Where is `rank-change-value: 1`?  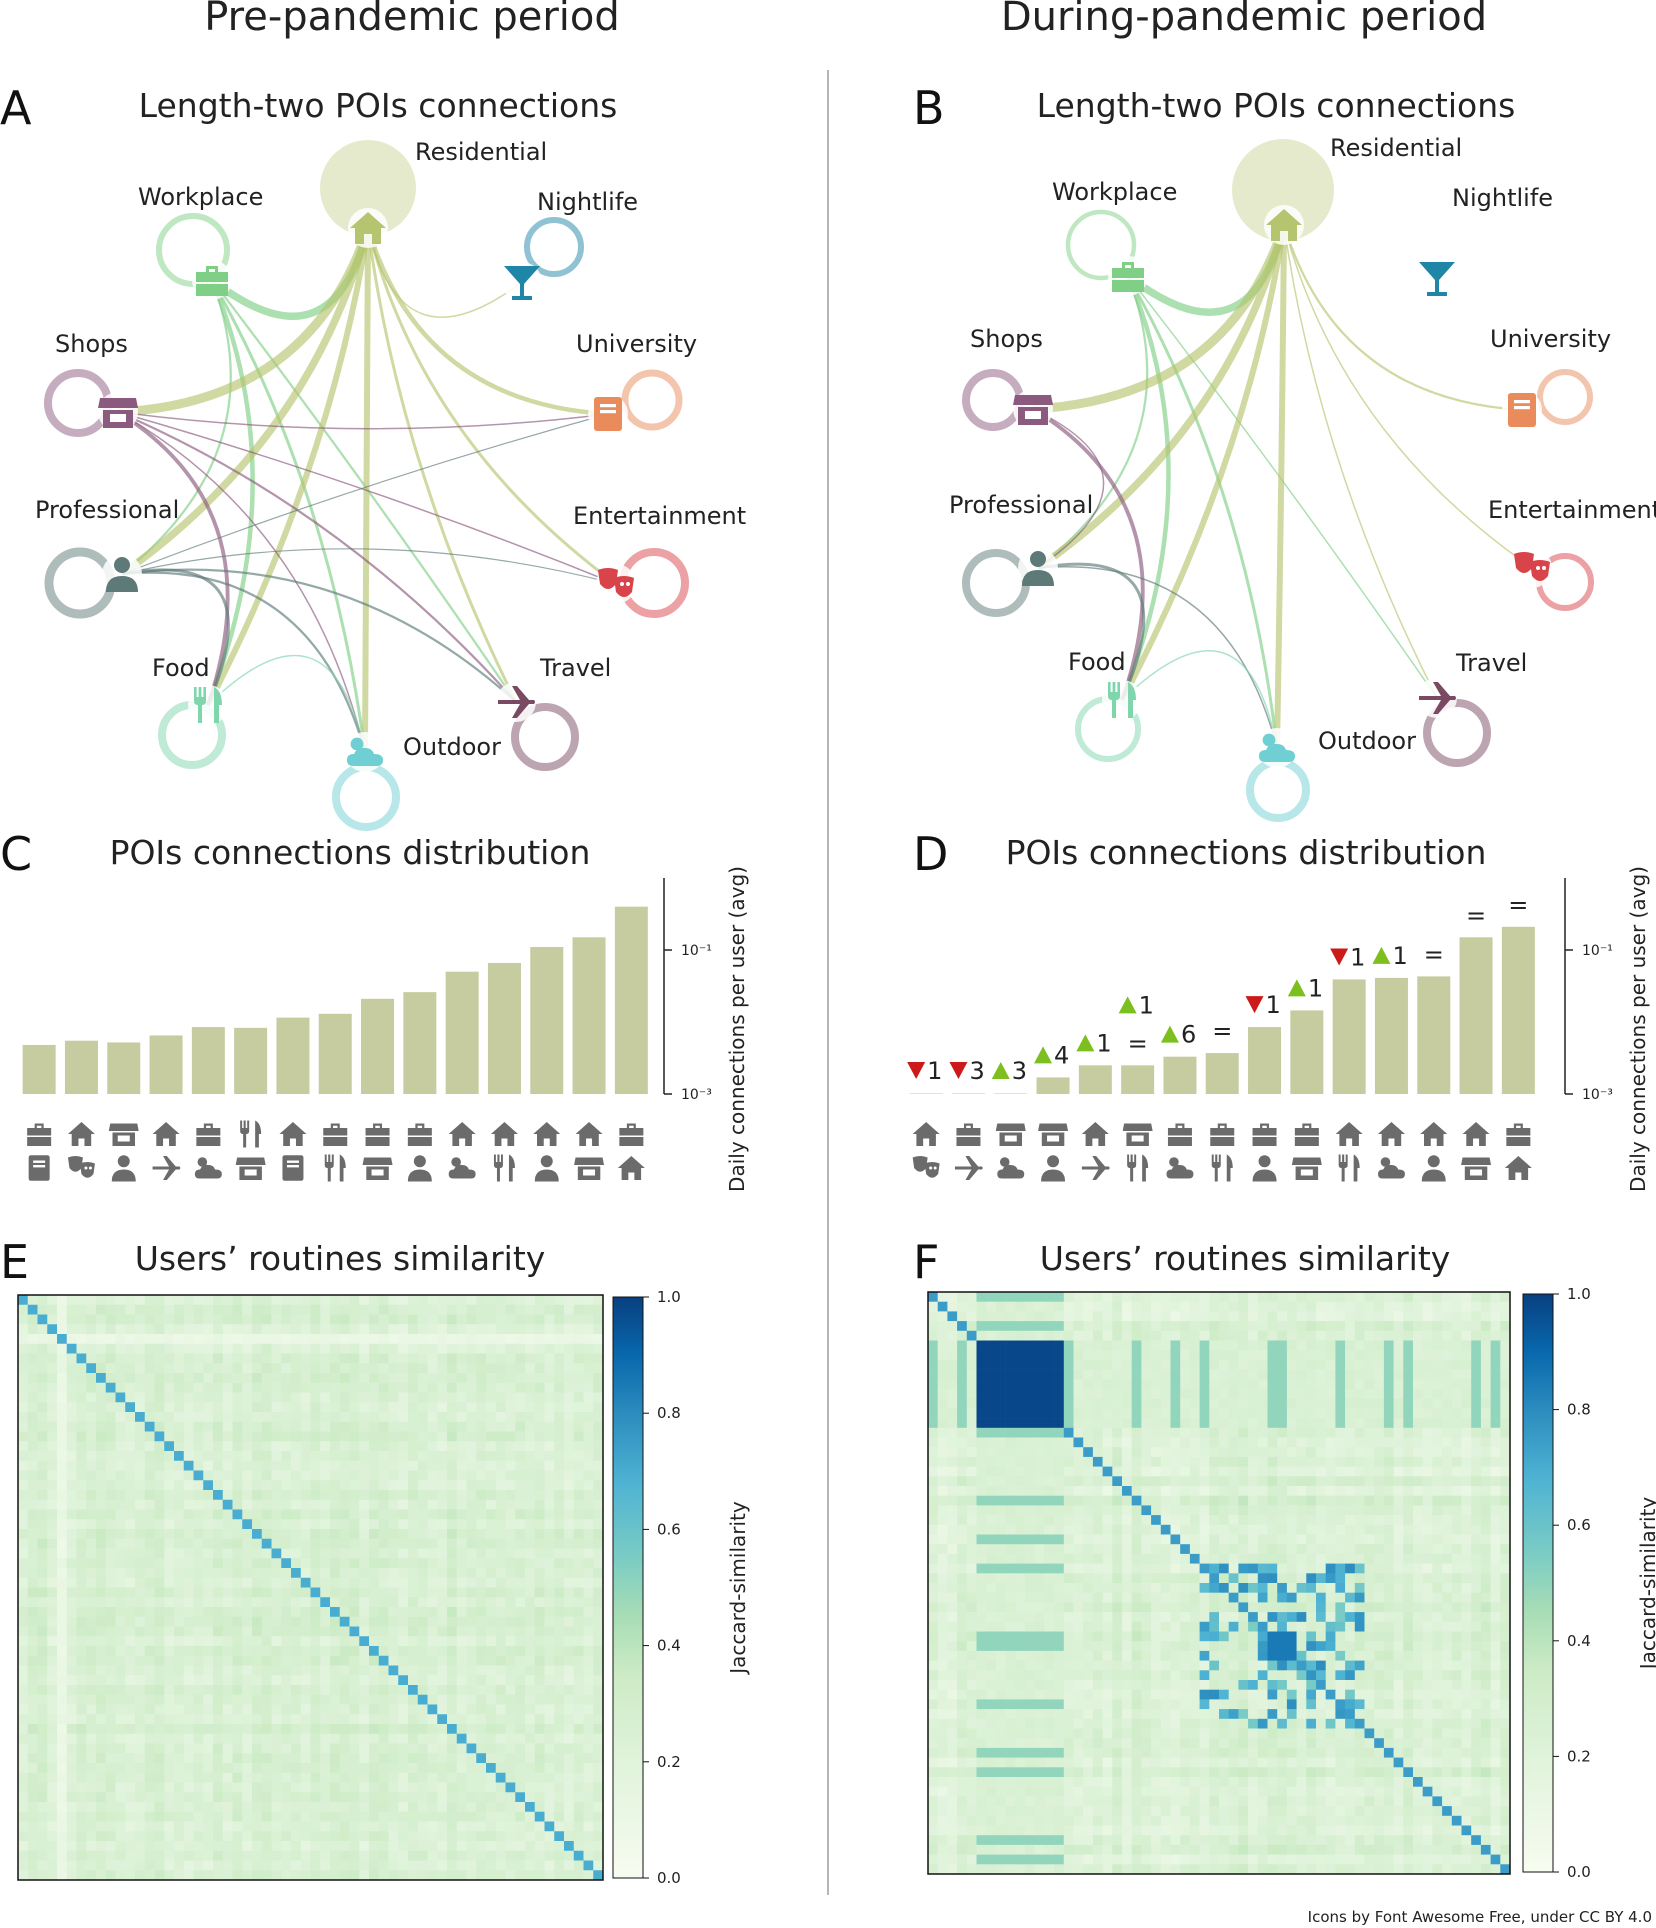 rank-change-value: 1 is located at coordinates (1273, 1005).